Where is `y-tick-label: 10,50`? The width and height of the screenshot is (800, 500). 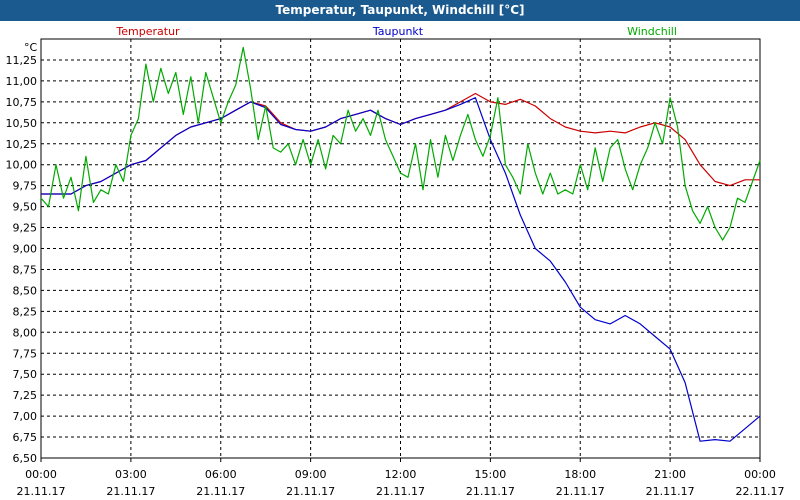 y-tick-label: 10,50 is located at coordinates (22, 123).